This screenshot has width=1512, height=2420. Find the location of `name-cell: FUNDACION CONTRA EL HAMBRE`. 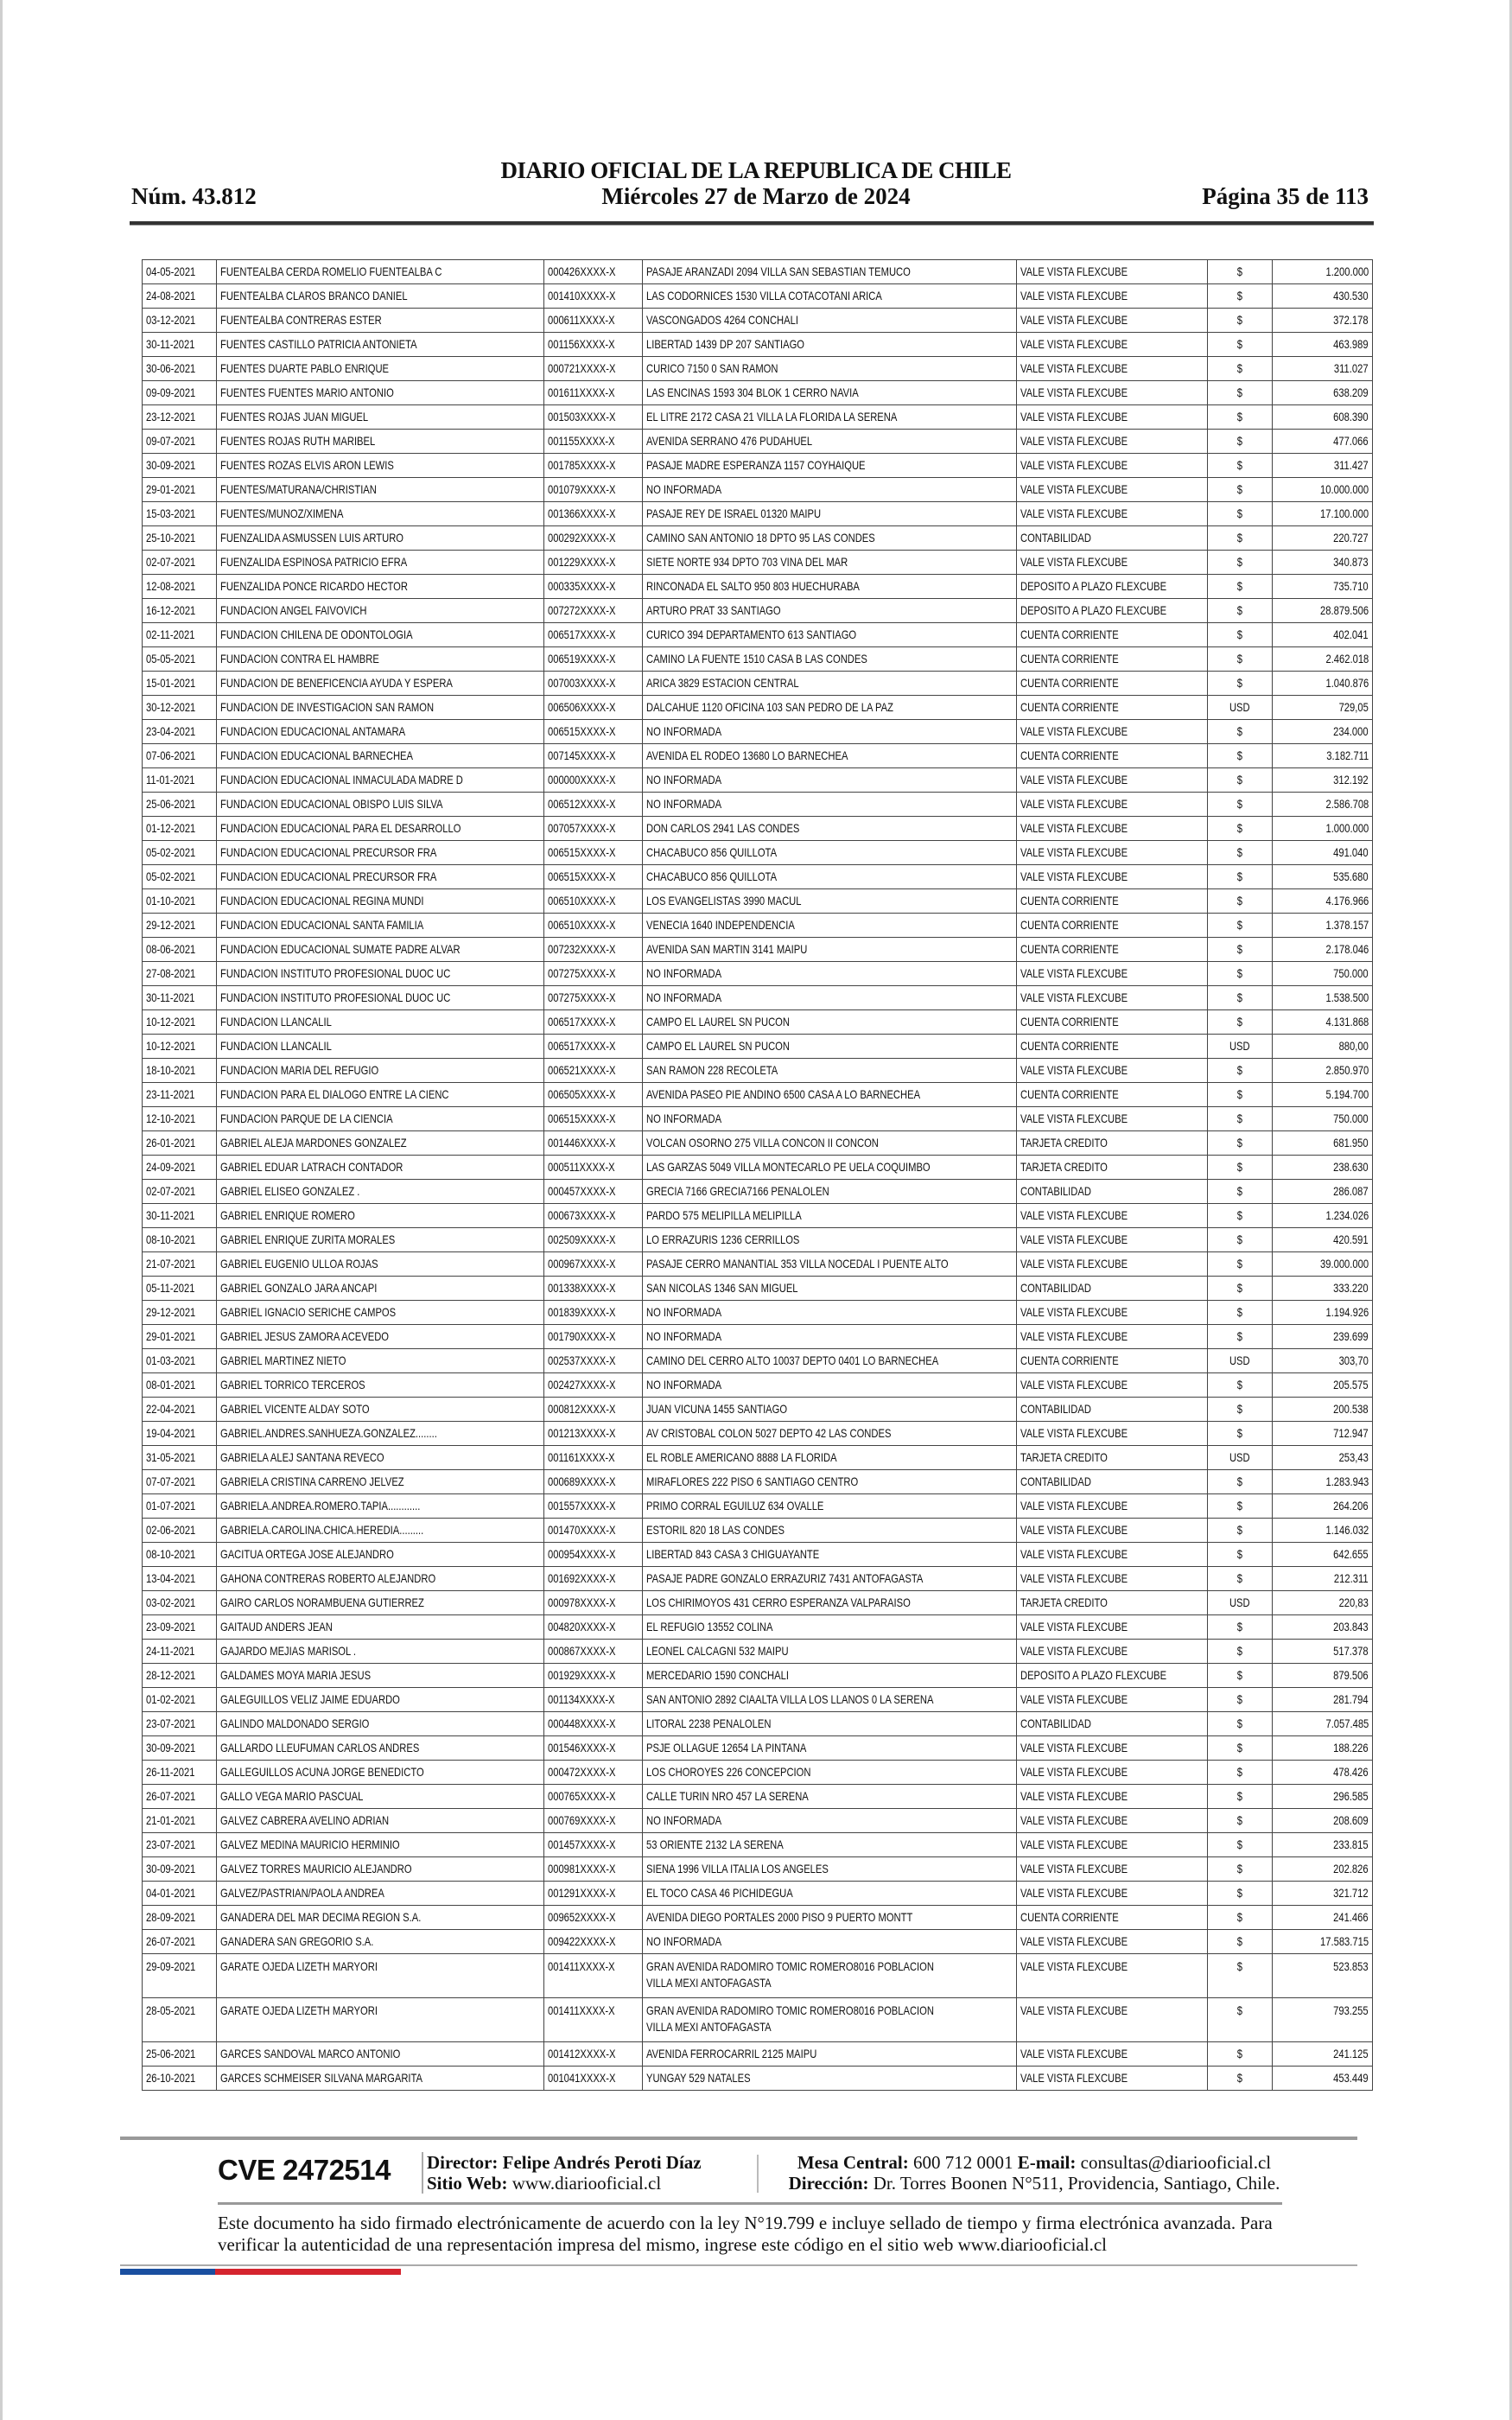

name-cell: FUNDACION CONTRA EL HAMBRE is located at coordinates (380, 659).